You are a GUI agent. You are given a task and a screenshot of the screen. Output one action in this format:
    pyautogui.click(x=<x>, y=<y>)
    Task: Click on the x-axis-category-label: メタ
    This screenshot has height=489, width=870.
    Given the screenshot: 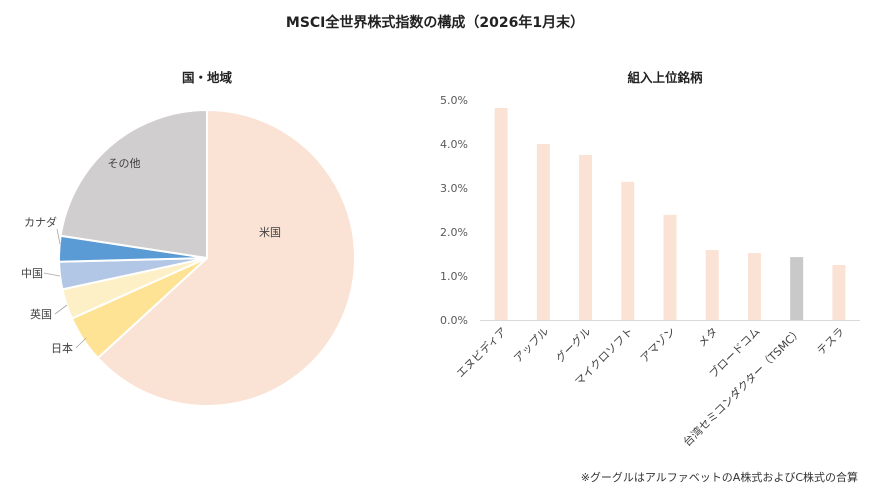 What is the action you would take?
    pyautogui.click(x=708, y=337)
    